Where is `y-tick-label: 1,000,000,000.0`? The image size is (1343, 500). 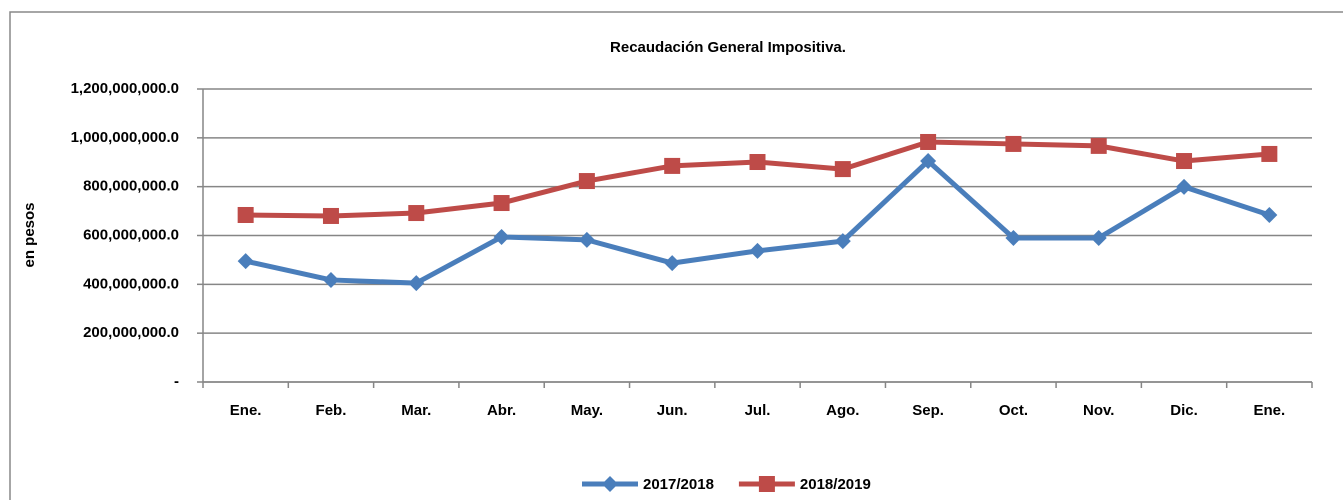 y-tick-label: 1,000,000,000.0 is located at coordinates (125, 137).